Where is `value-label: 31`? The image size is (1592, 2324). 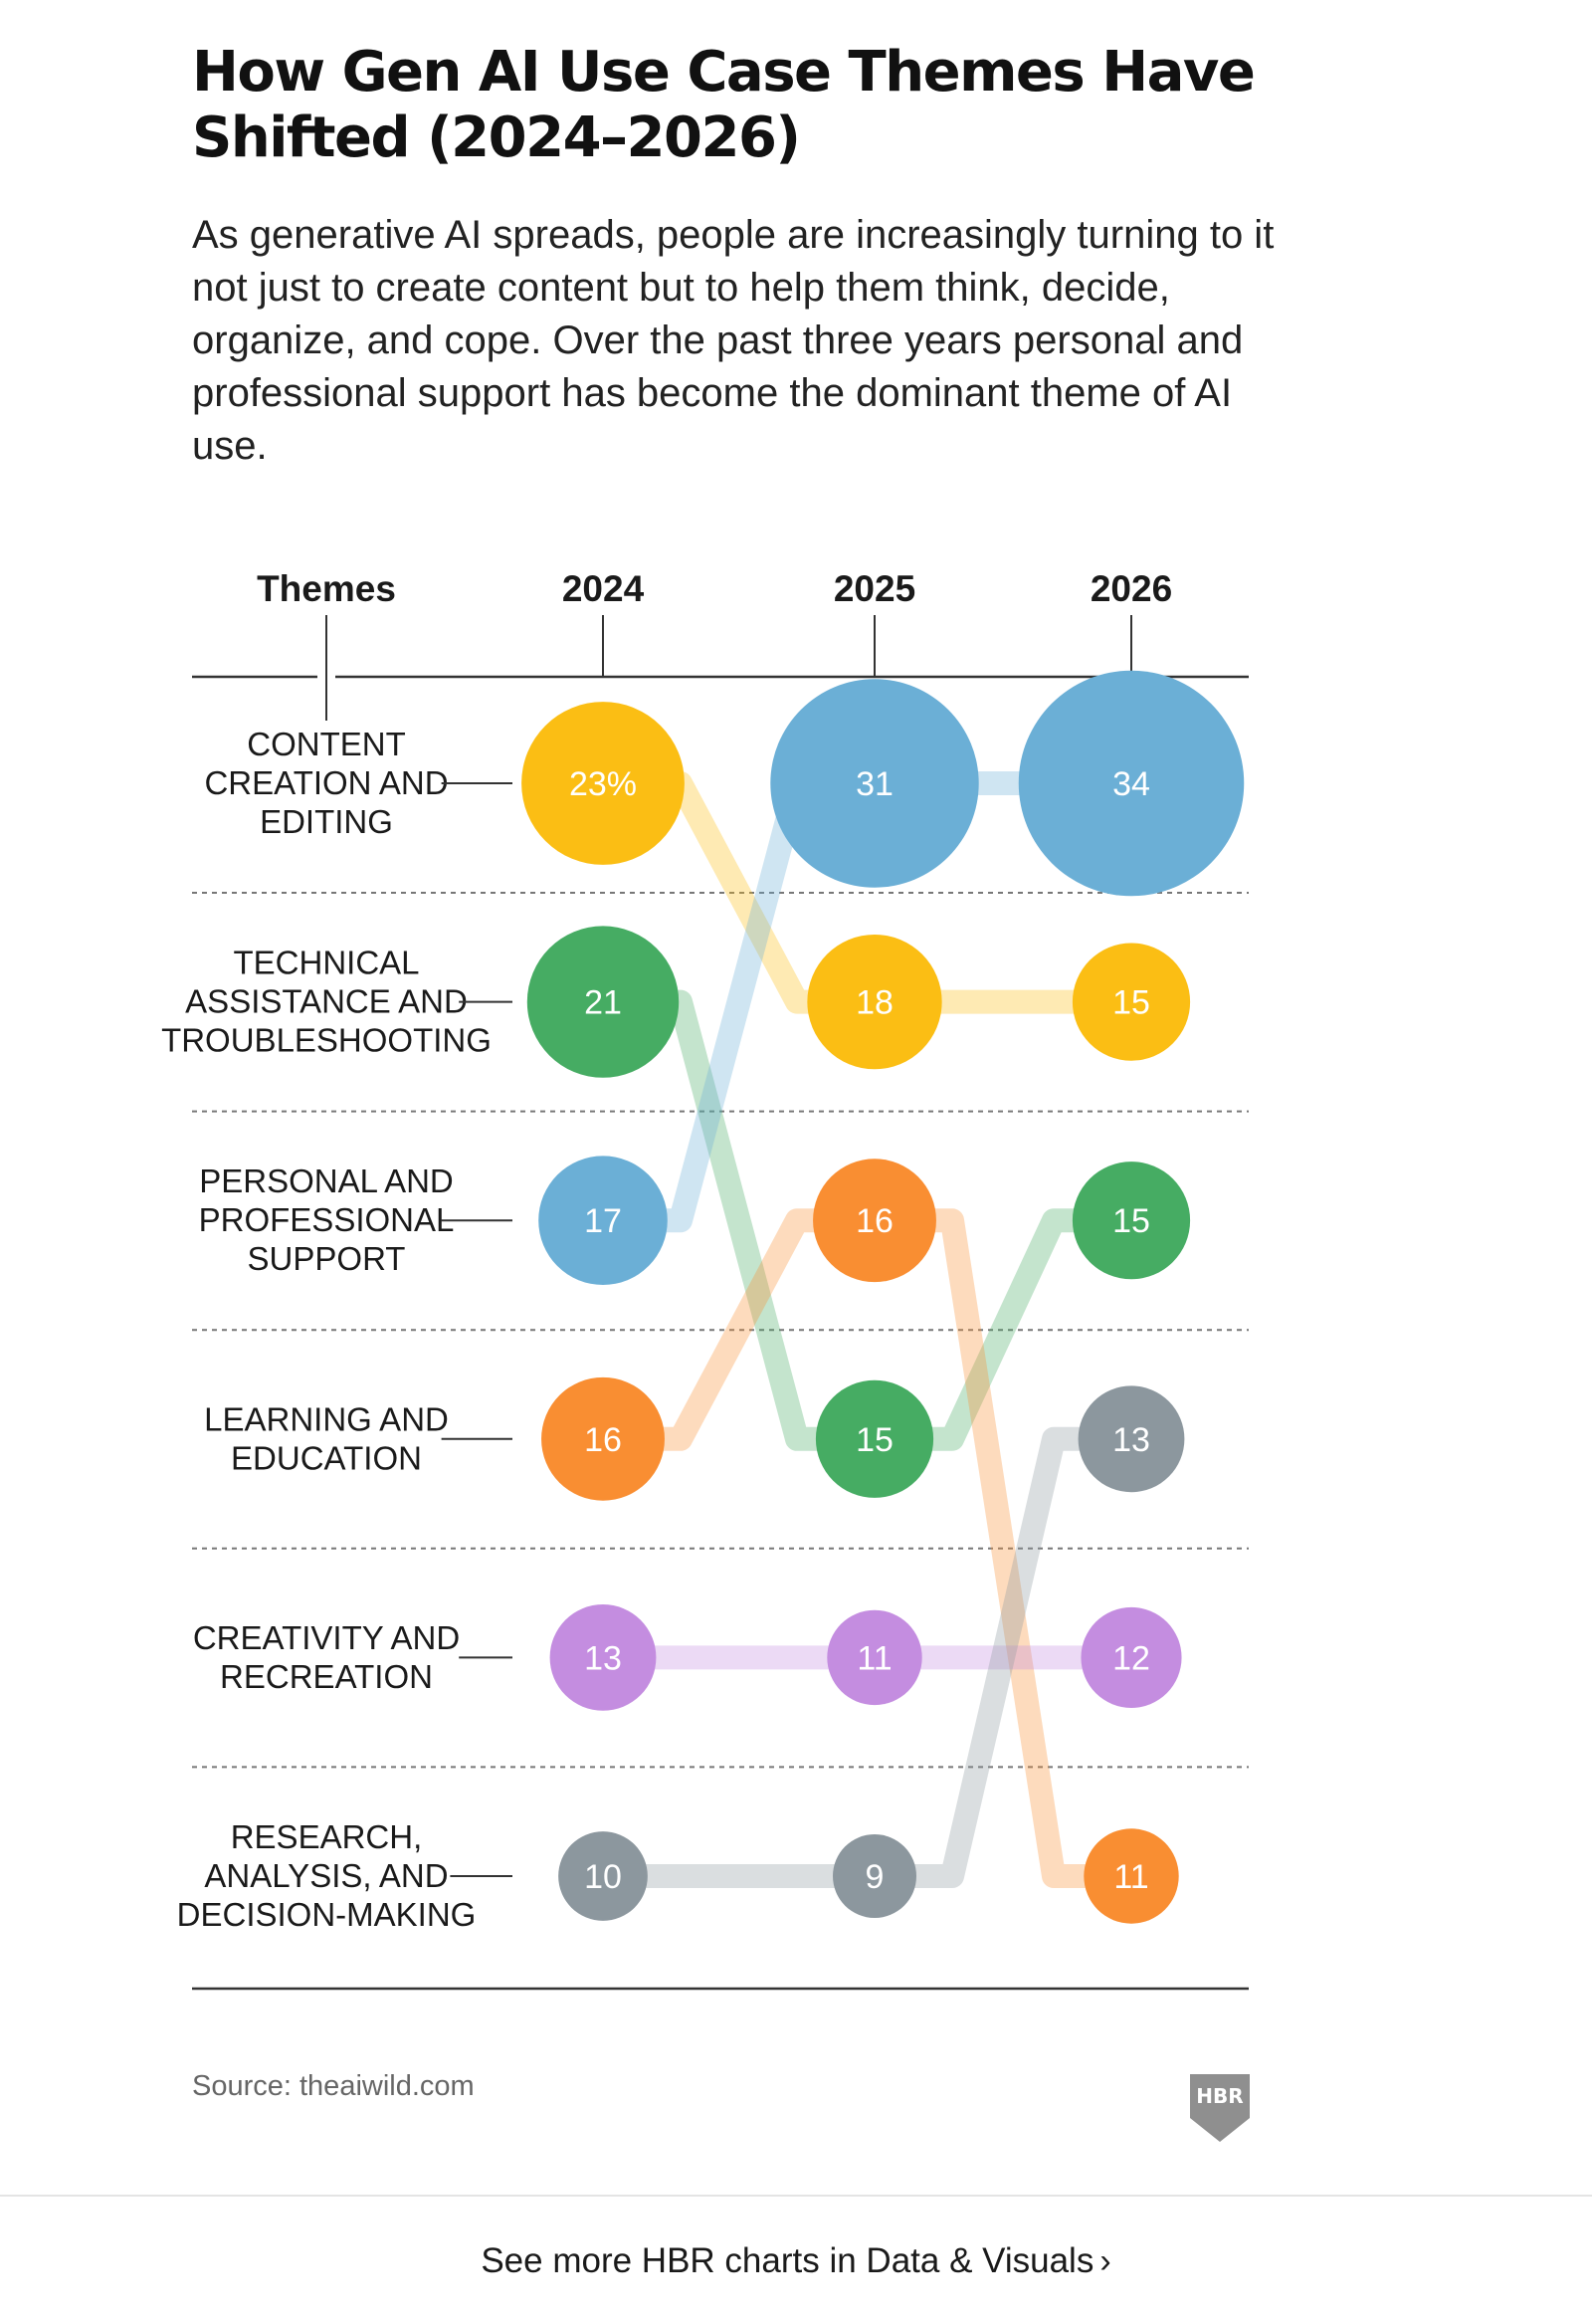
value-label: 31 is located at coordinates (875, 784).